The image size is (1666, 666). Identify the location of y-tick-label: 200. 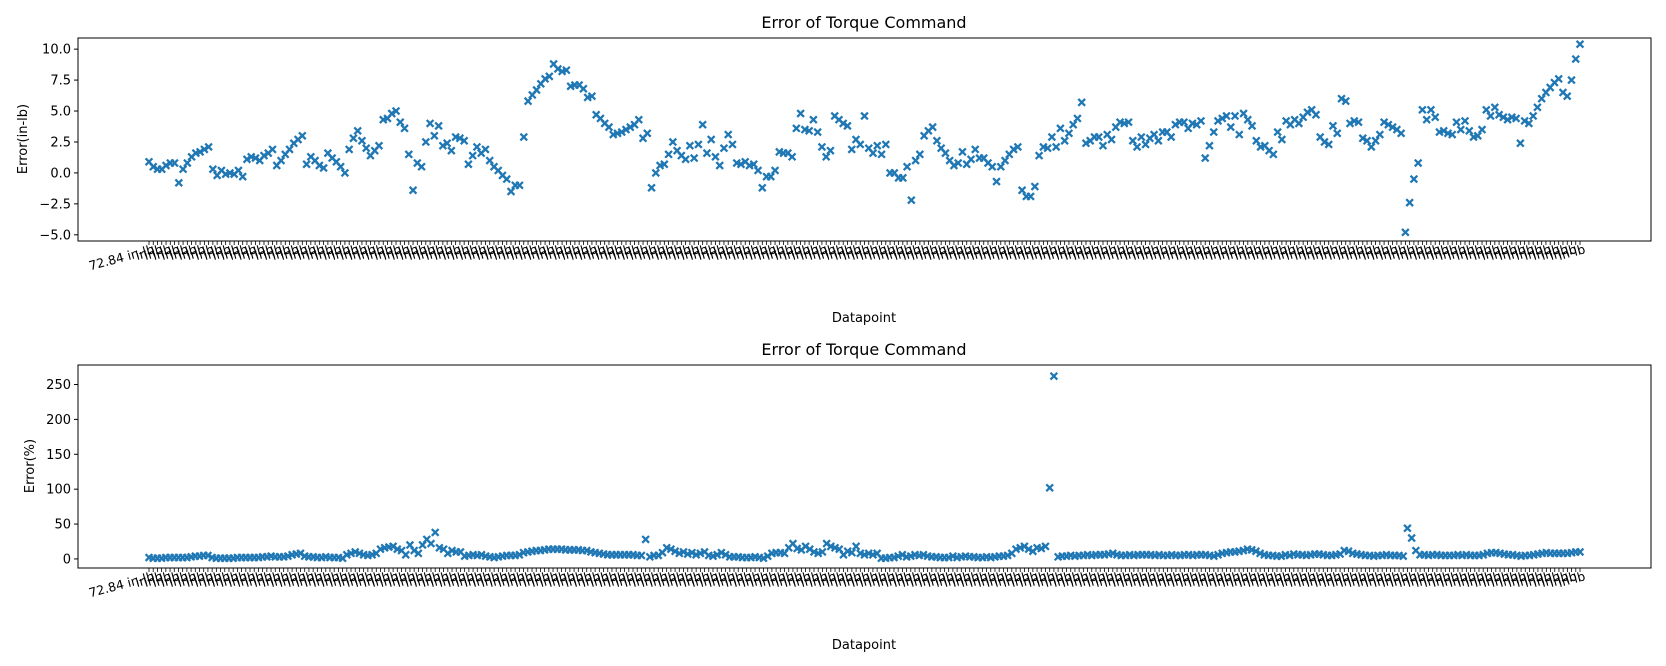
(58, 420).